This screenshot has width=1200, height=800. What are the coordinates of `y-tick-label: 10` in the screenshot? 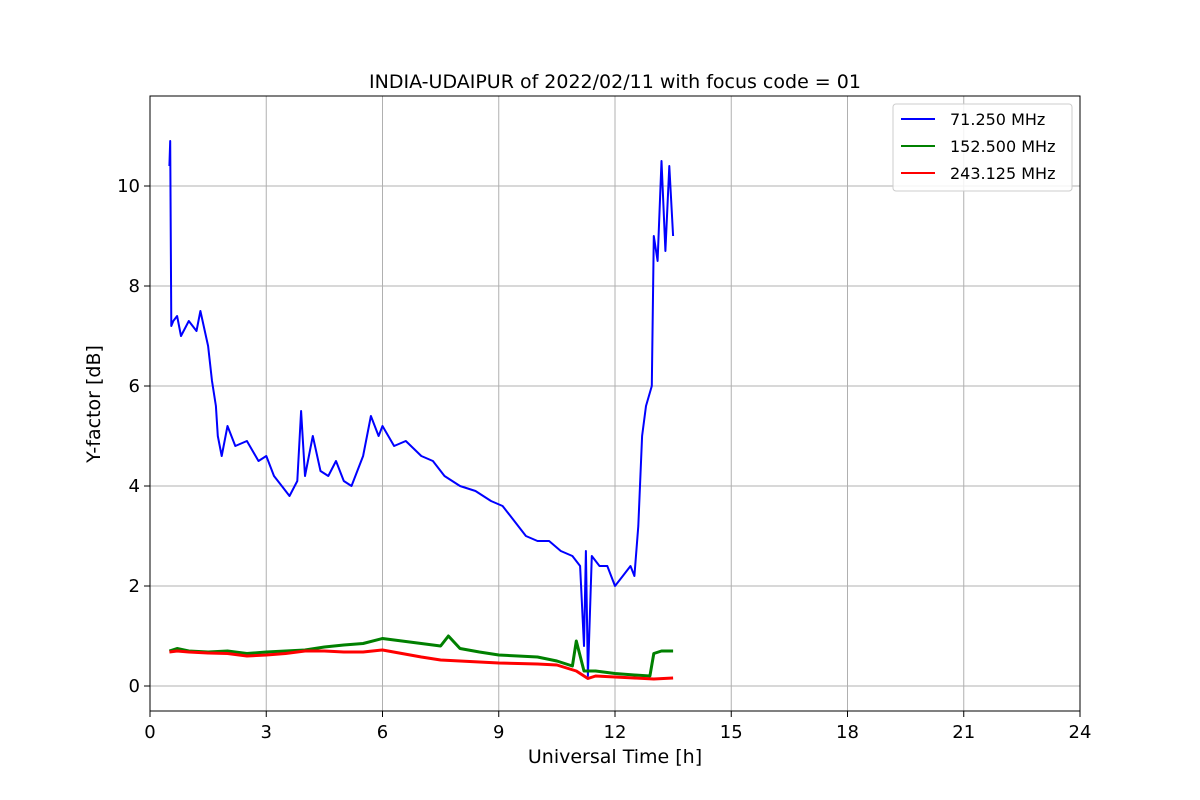 It's located at (128, 186).